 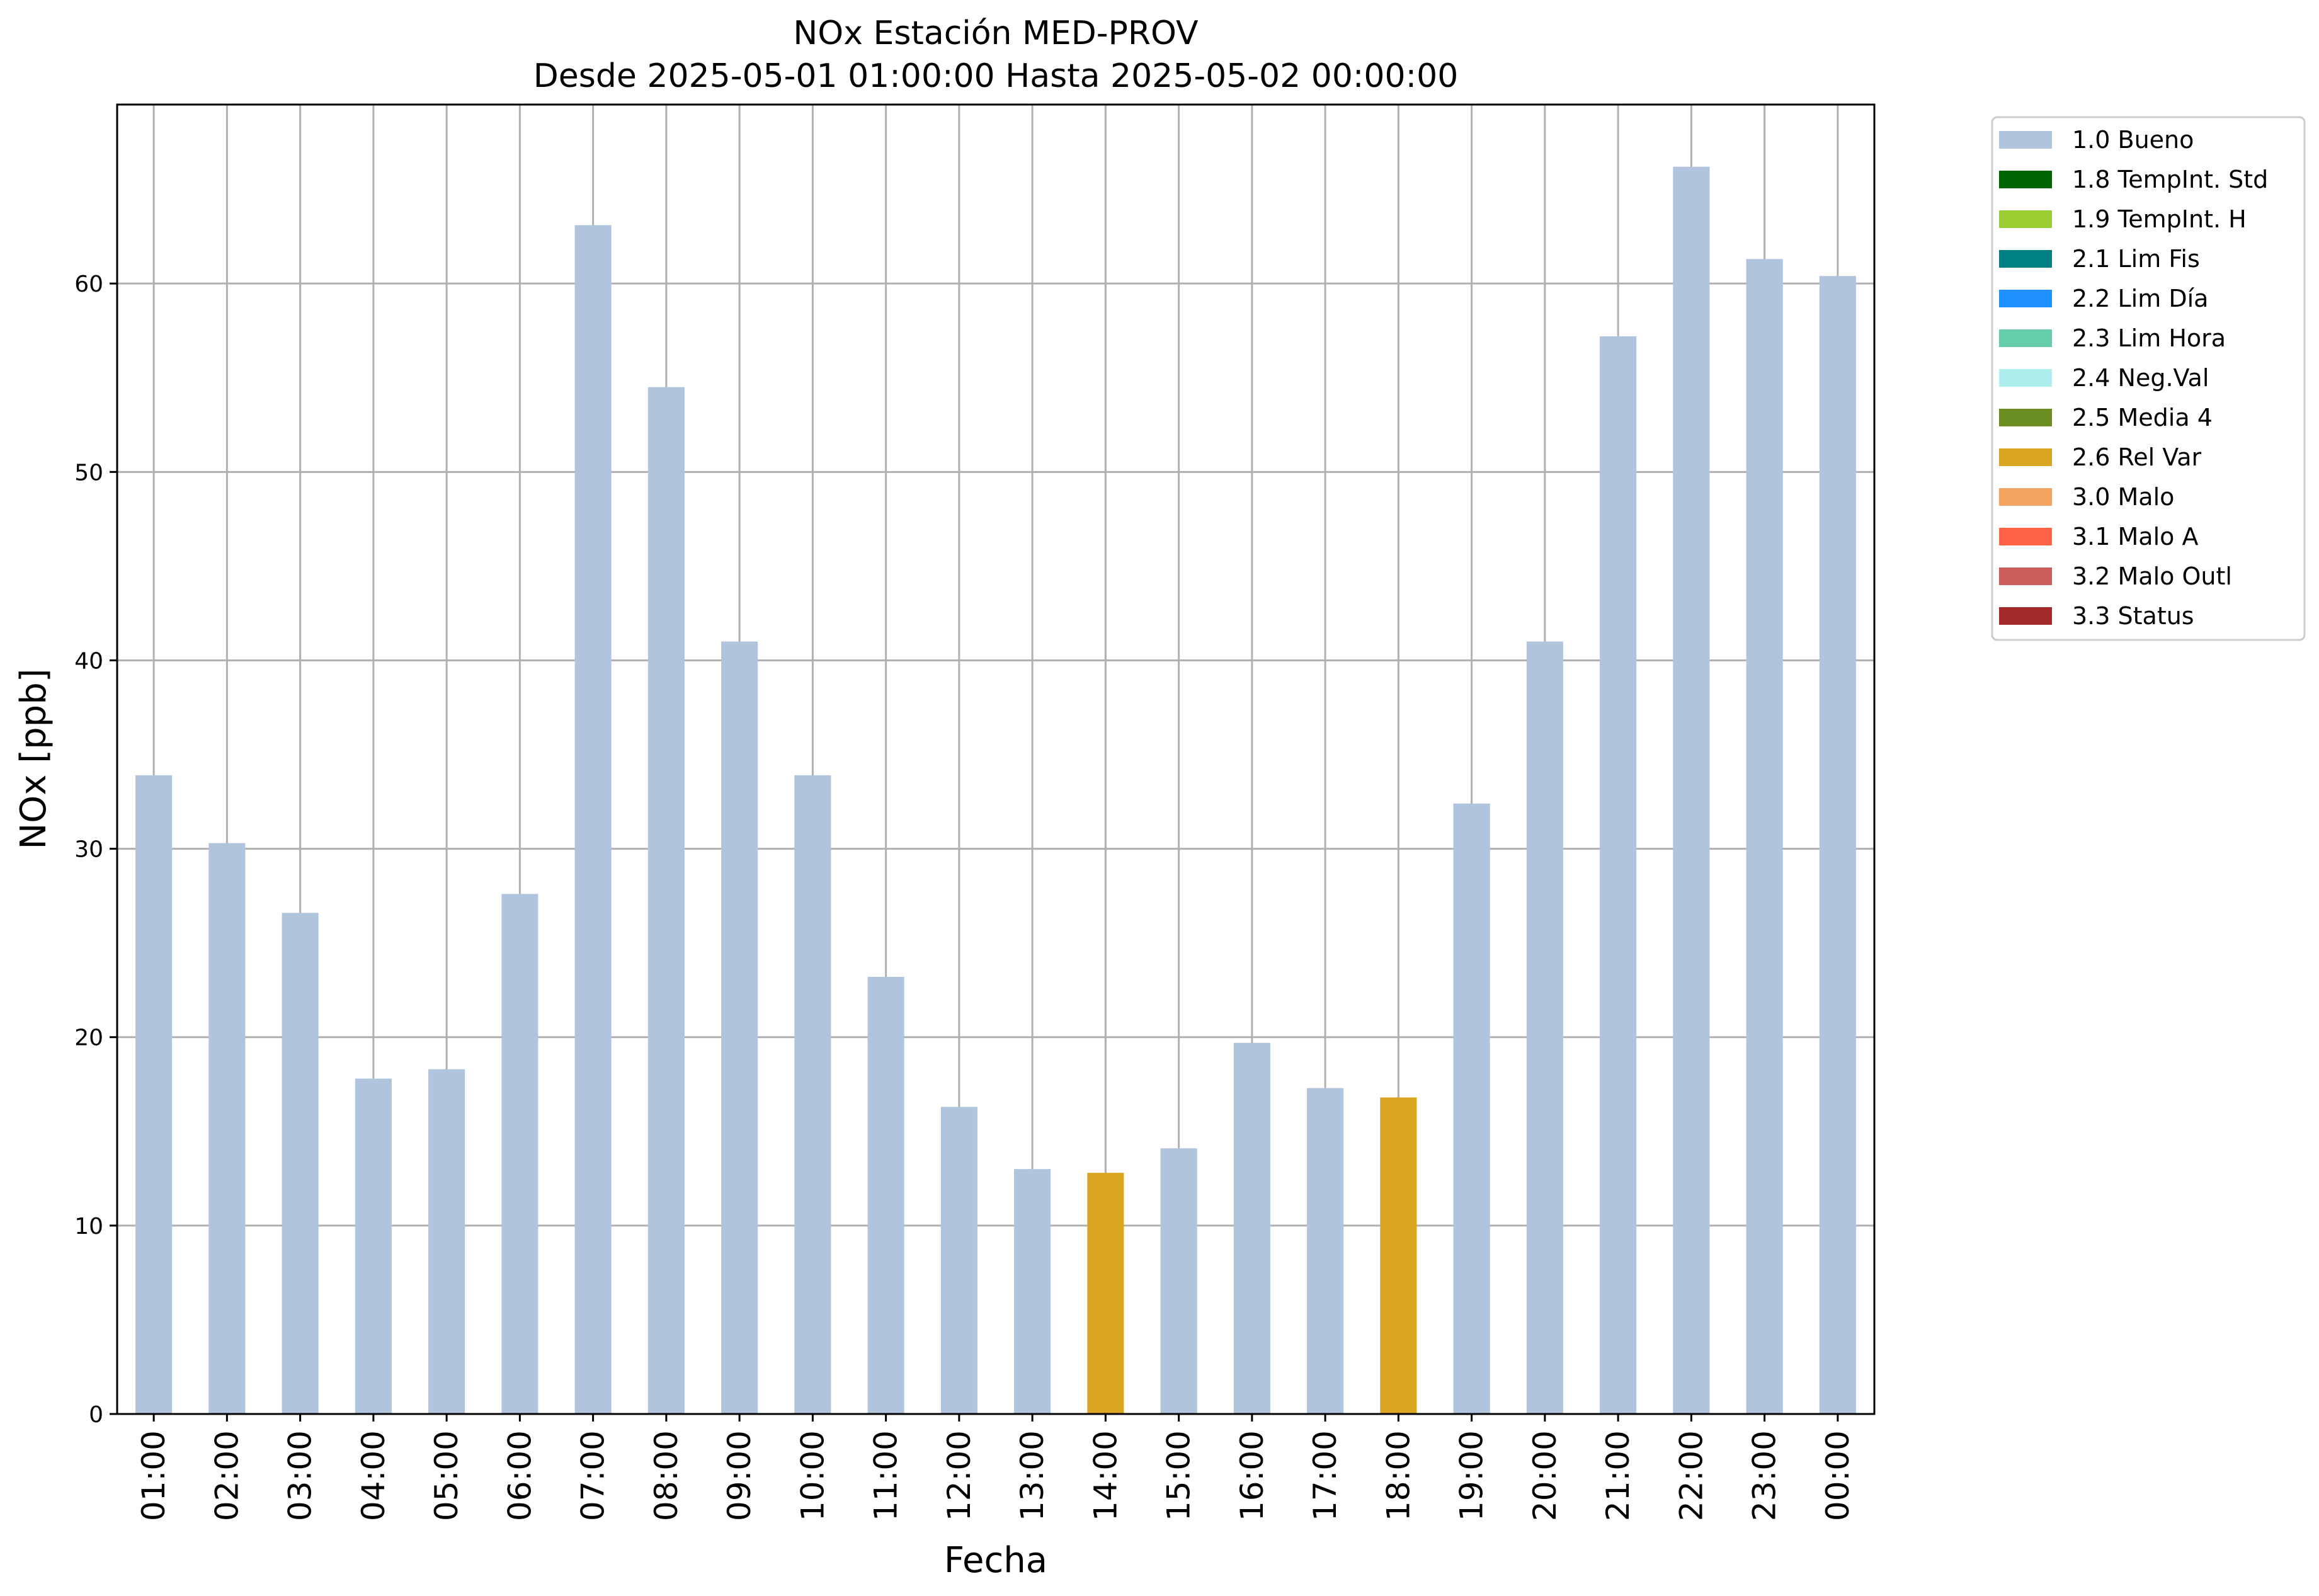 I want to click on x-tick-label: 05:00, so click(x=446, y=1475).